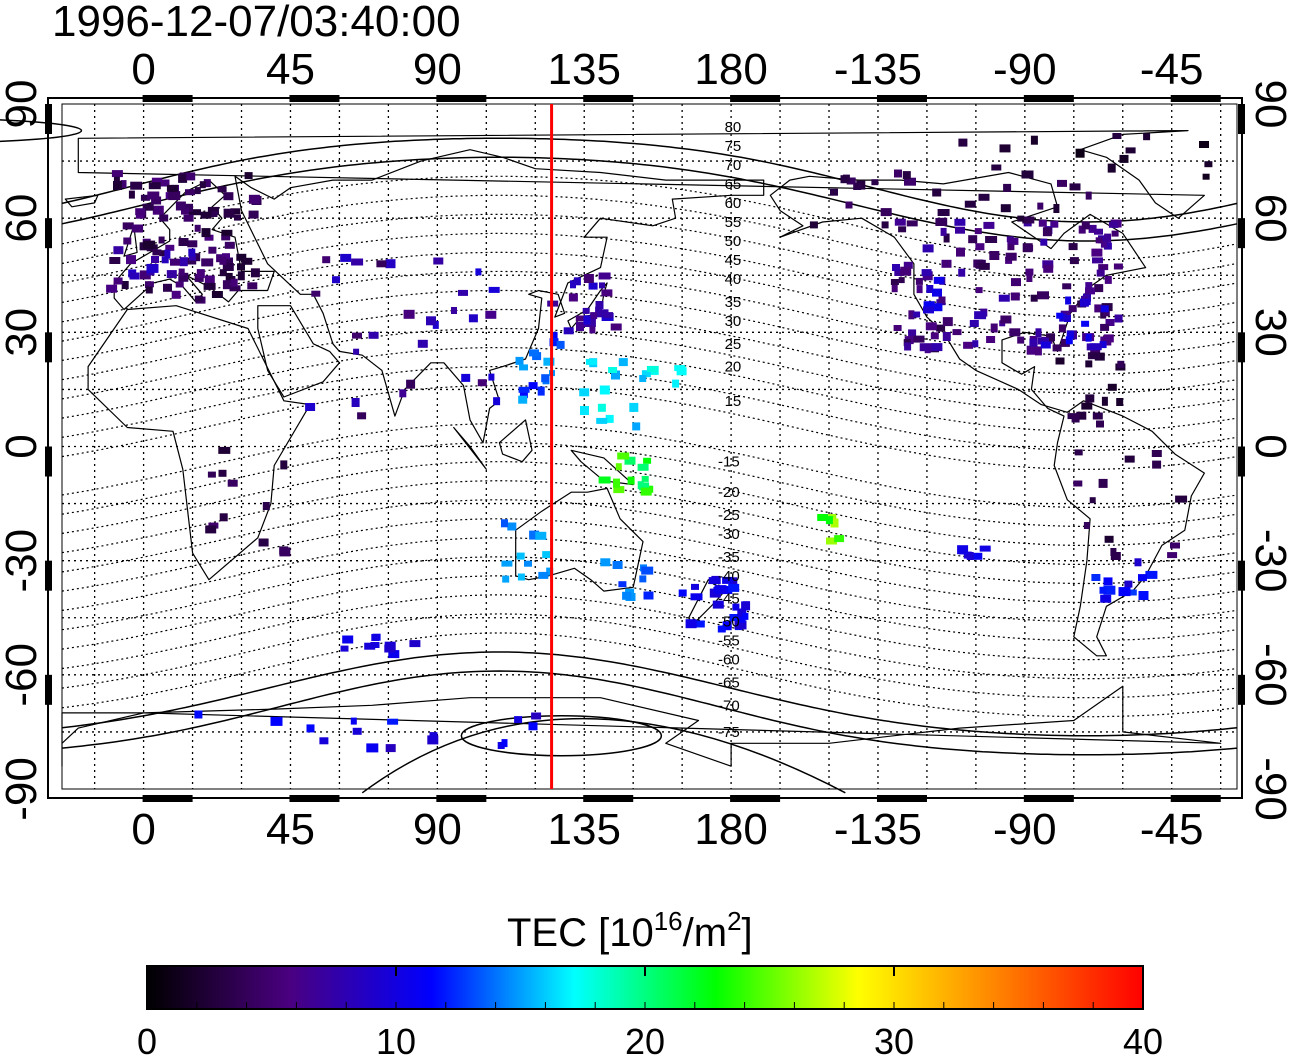 The width and height of the screenshot is (1292, 1057). I want to click on contour-label: -75, so click(729, 732).